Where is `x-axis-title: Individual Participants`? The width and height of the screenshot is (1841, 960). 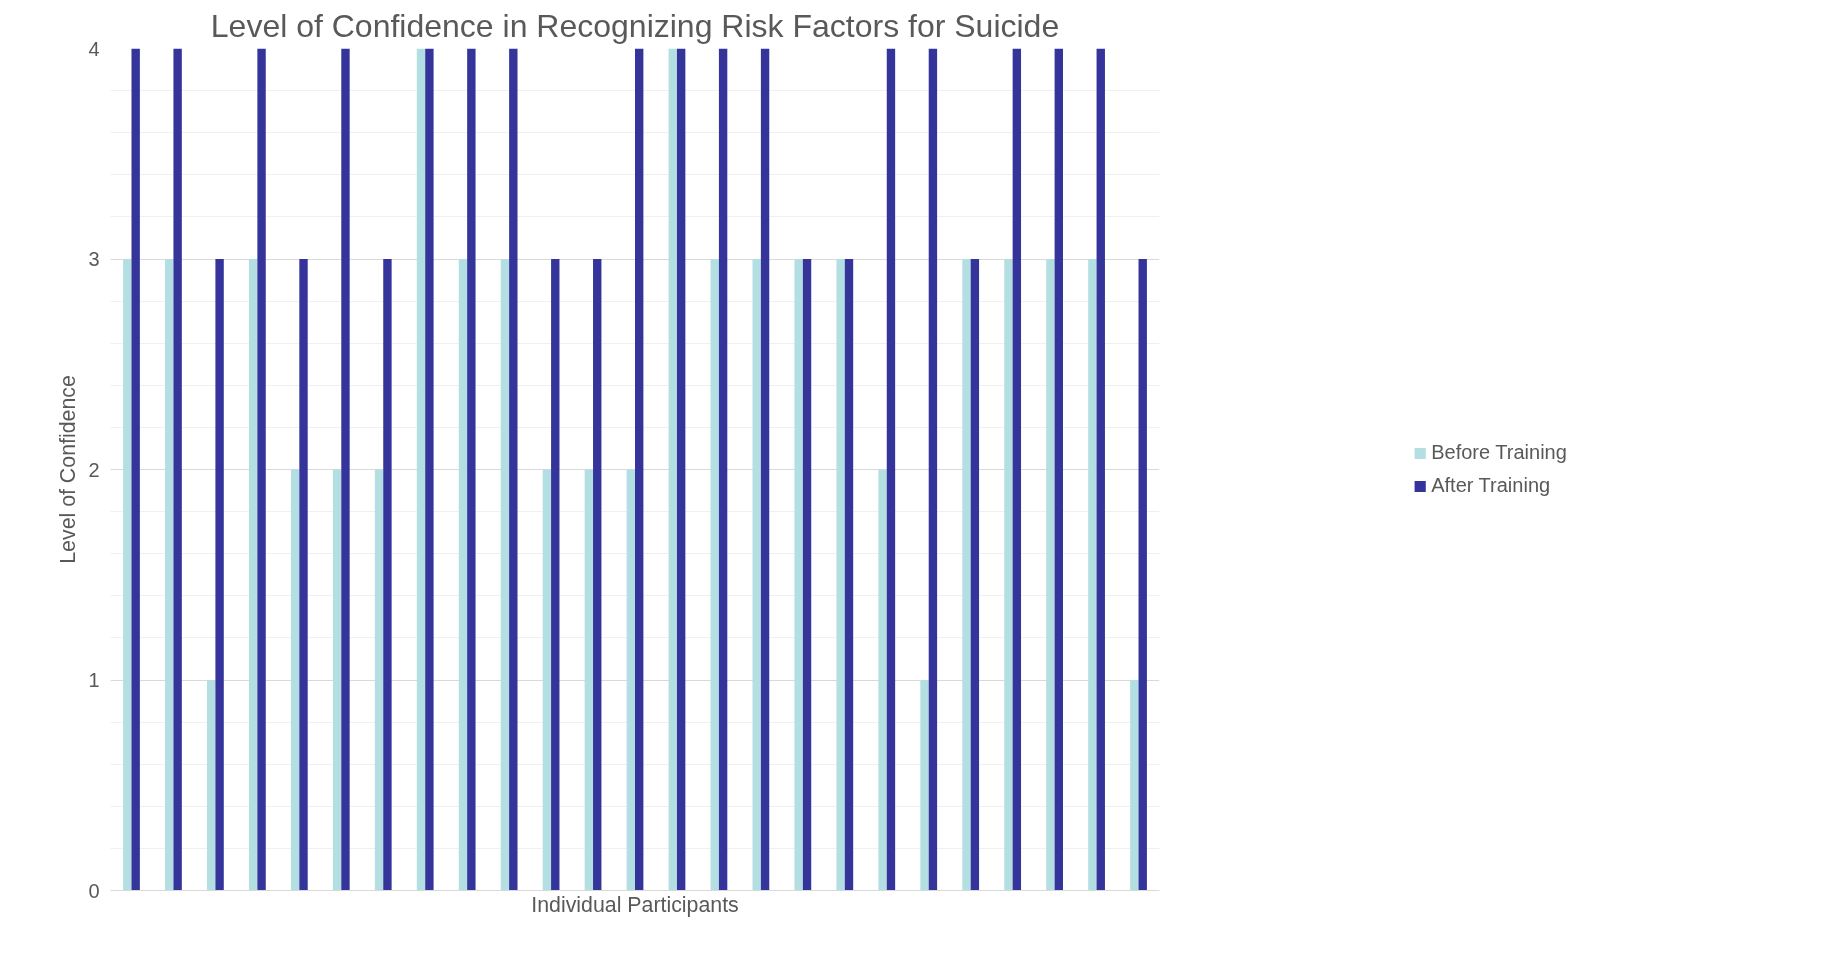
x-axis-title: Individual Participants is located at coordinates (635, 904).